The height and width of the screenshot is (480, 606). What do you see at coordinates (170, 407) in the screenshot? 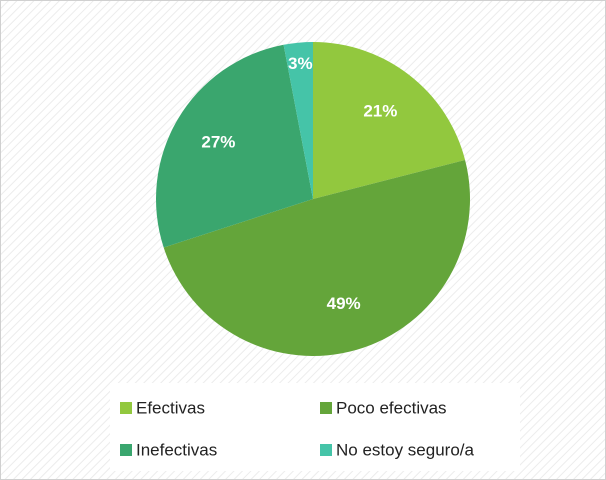
I see `legend-label: Efectivas` at bounding box center [170, 407].